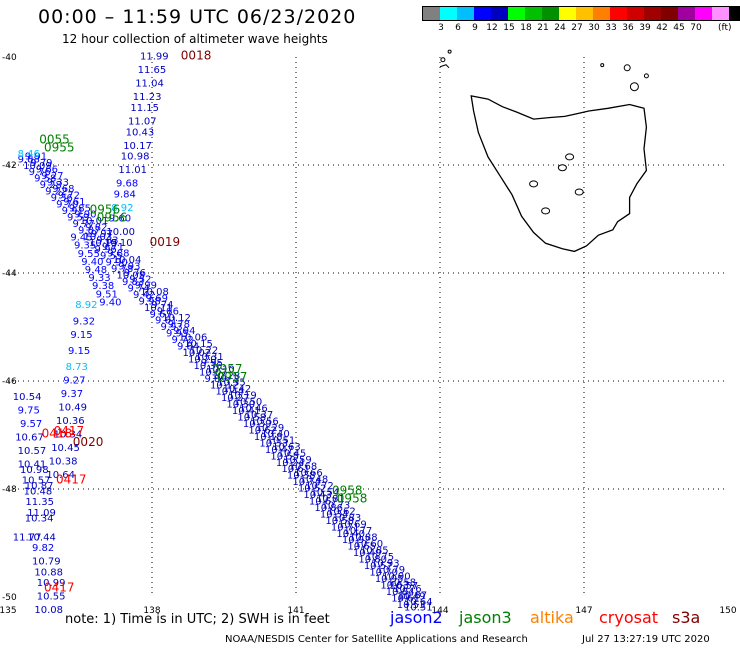  Describe the element at coordinates (160, 314) in the screenshot. I see `track-wave-height-label: 9.67` at that location.